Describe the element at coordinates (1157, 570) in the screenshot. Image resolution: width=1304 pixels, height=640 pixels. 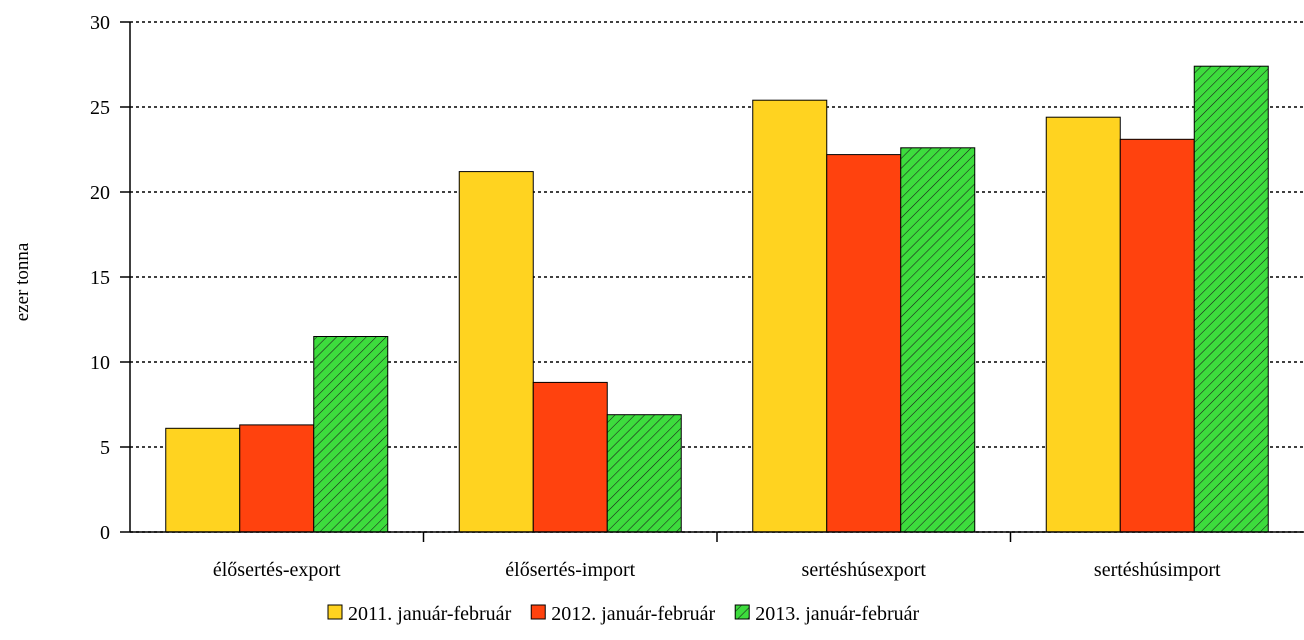
I see `x-tick-label: sertéshúsimport` at that location.